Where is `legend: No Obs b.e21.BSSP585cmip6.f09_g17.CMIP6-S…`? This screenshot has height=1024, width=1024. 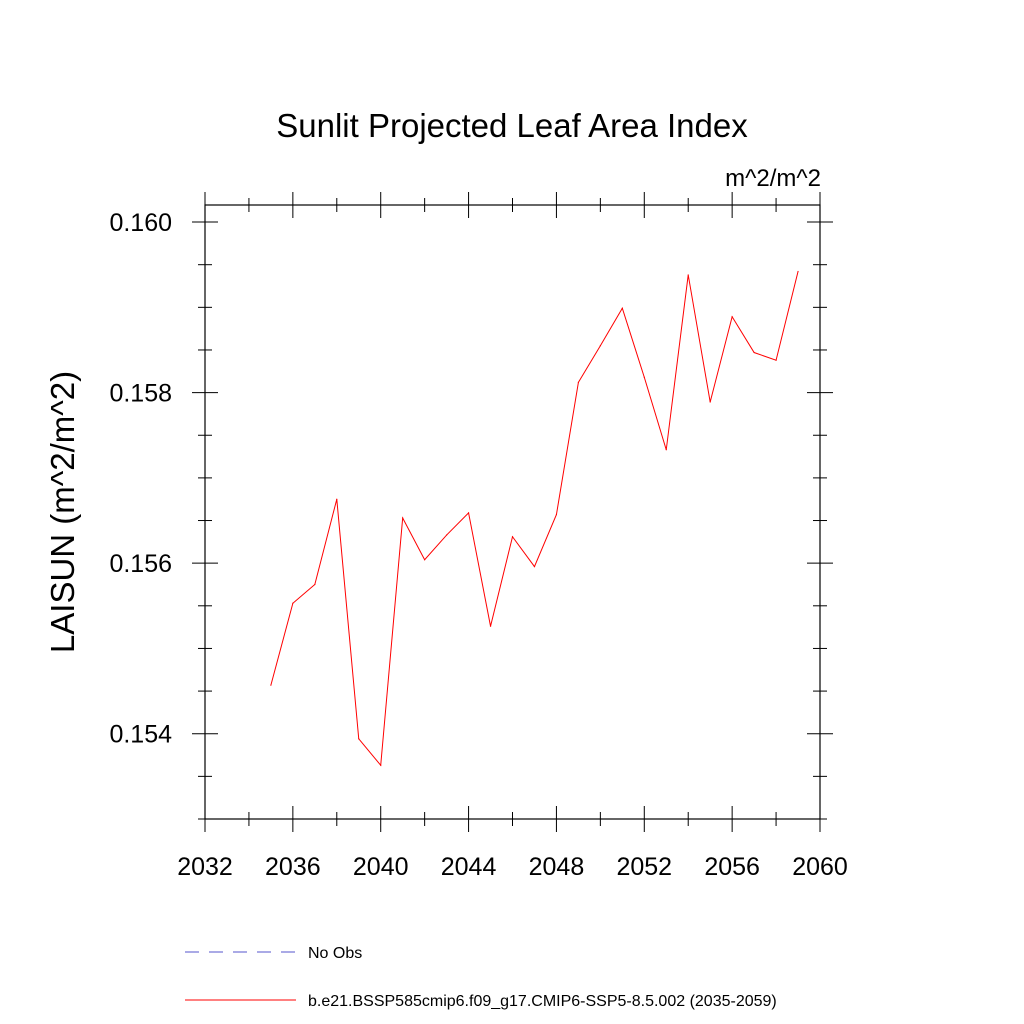
legend: No Obs b.e21.BSSP585cmip6.f09_g17.CMIP6-S… is located at coordinates (481, 977).